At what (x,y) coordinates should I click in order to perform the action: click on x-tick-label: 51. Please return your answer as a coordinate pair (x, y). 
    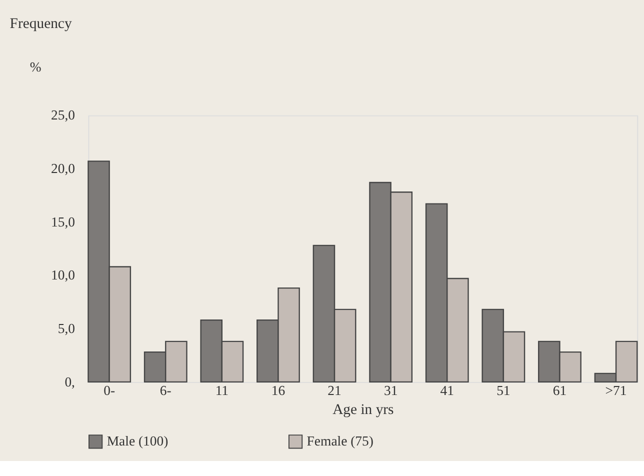
    Looking at the image, I should click on (503, 390).